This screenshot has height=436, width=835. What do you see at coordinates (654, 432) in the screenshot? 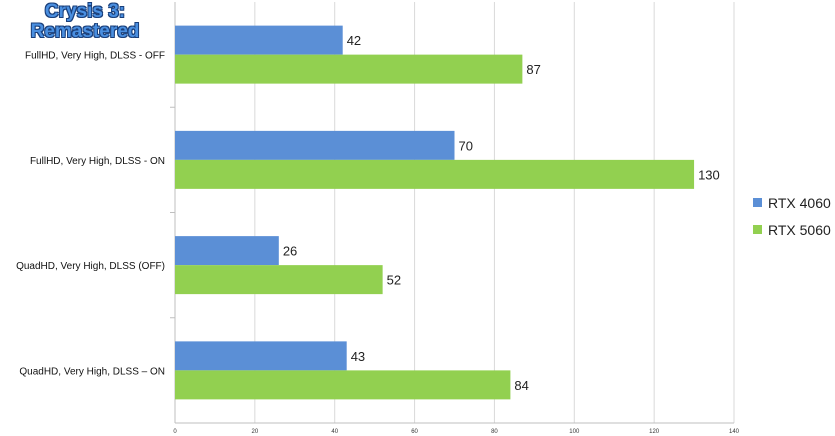
I see `x-tick-label: 120` at bounding box center [654, 432].